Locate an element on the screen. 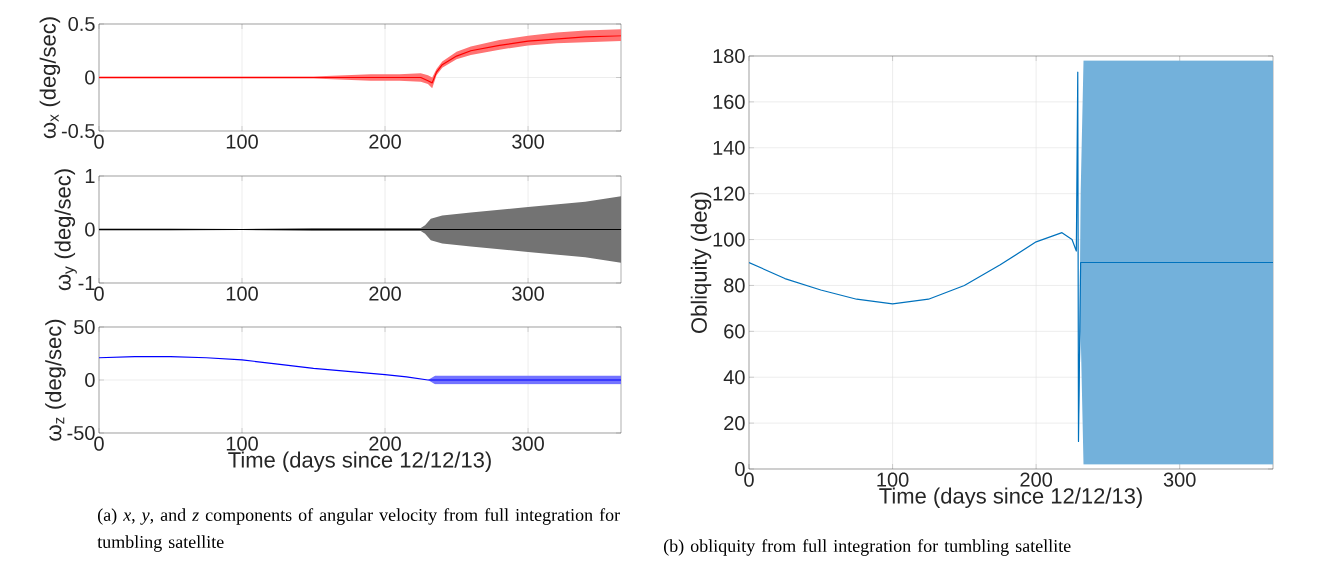  y-tick-label: 120 is located at coordinates (729, 193).